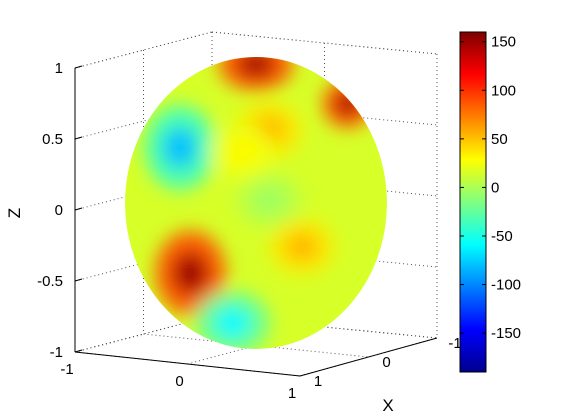 The width and height of the screenshot is (561, 420). I want to click on colorbar-gradient, so click(473, 202).